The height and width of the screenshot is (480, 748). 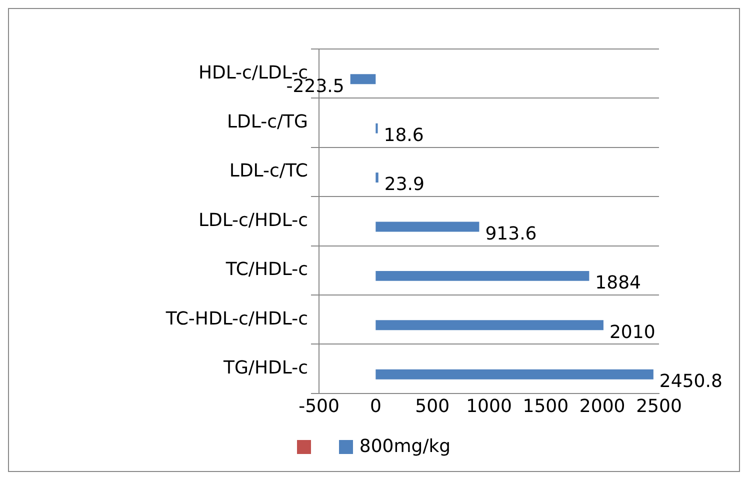 I want to click on y-tick-label: LDL-c/HDL-c, so click(x=253, y=220).